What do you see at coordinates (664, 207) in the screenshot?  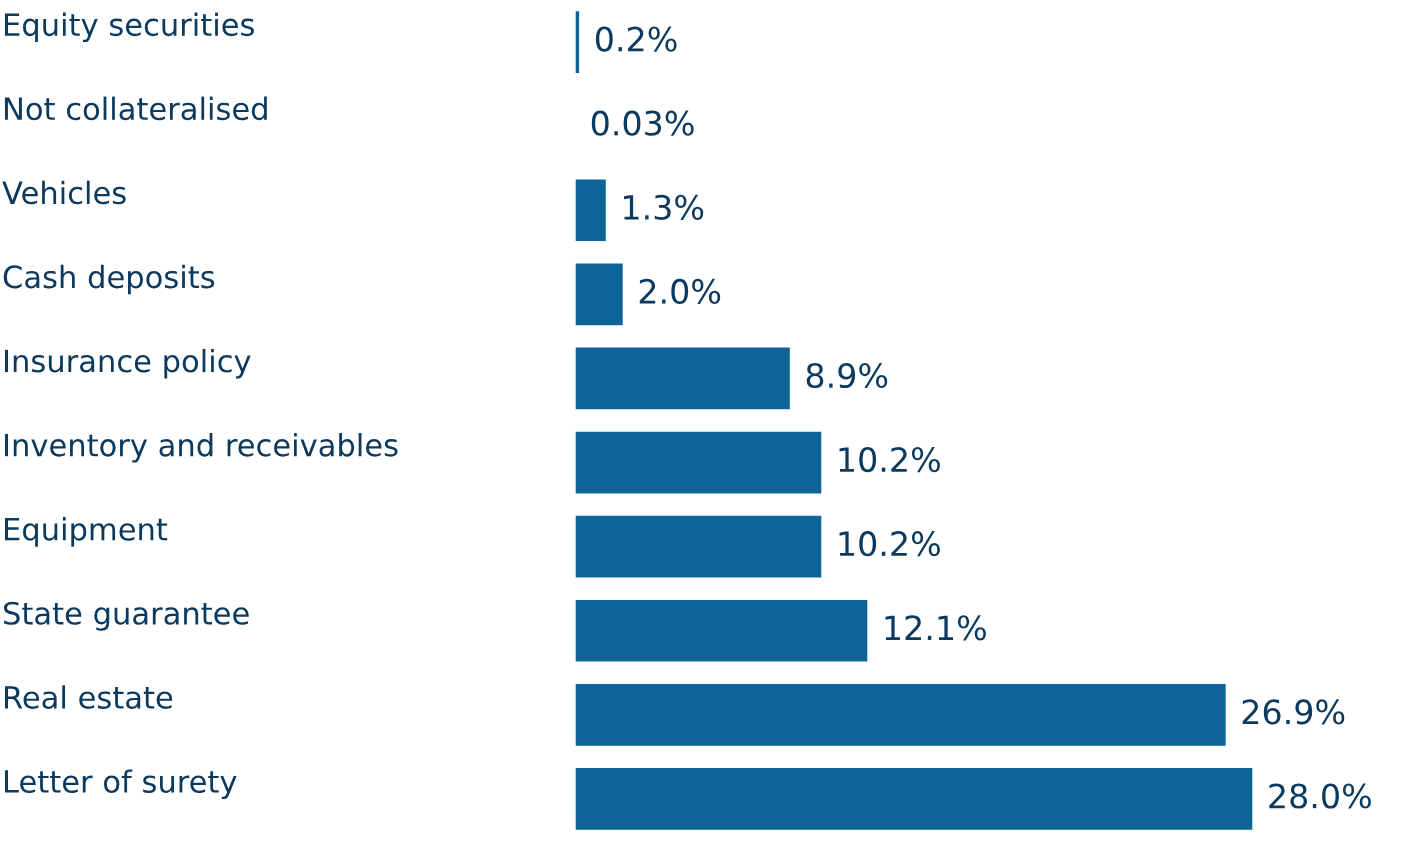 I see `data-label: 1.3%` at bounding box center [664, 207].